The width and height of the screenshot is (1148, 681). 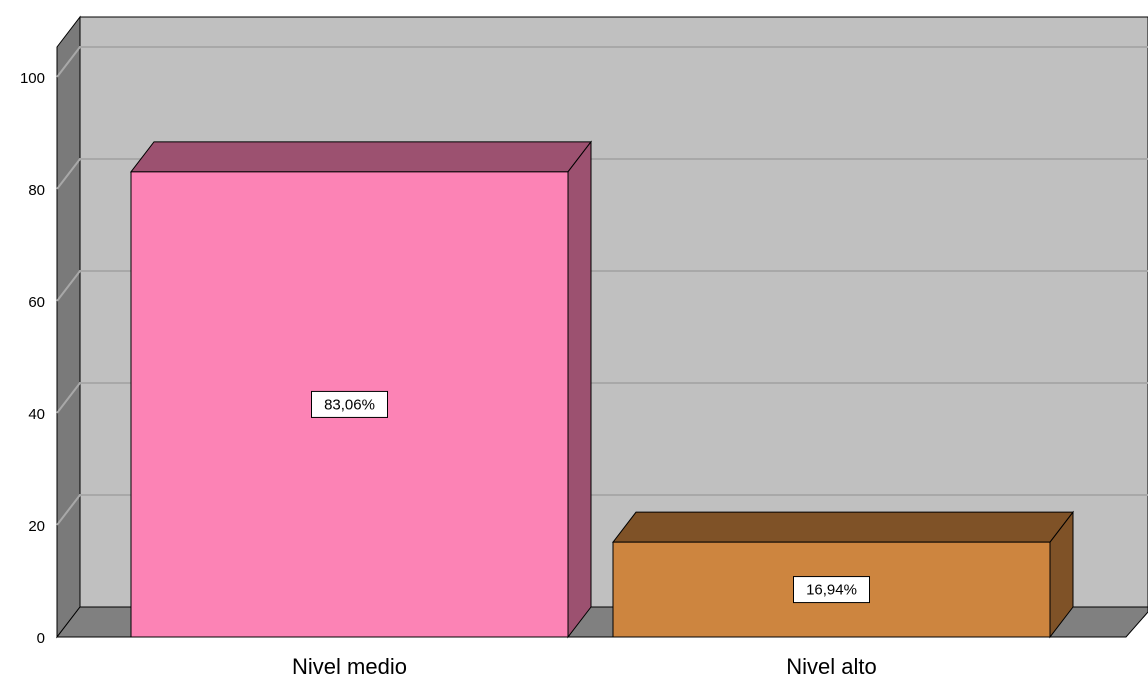 I want to click on y-tick-label: 60, so click(x=36, y=302).